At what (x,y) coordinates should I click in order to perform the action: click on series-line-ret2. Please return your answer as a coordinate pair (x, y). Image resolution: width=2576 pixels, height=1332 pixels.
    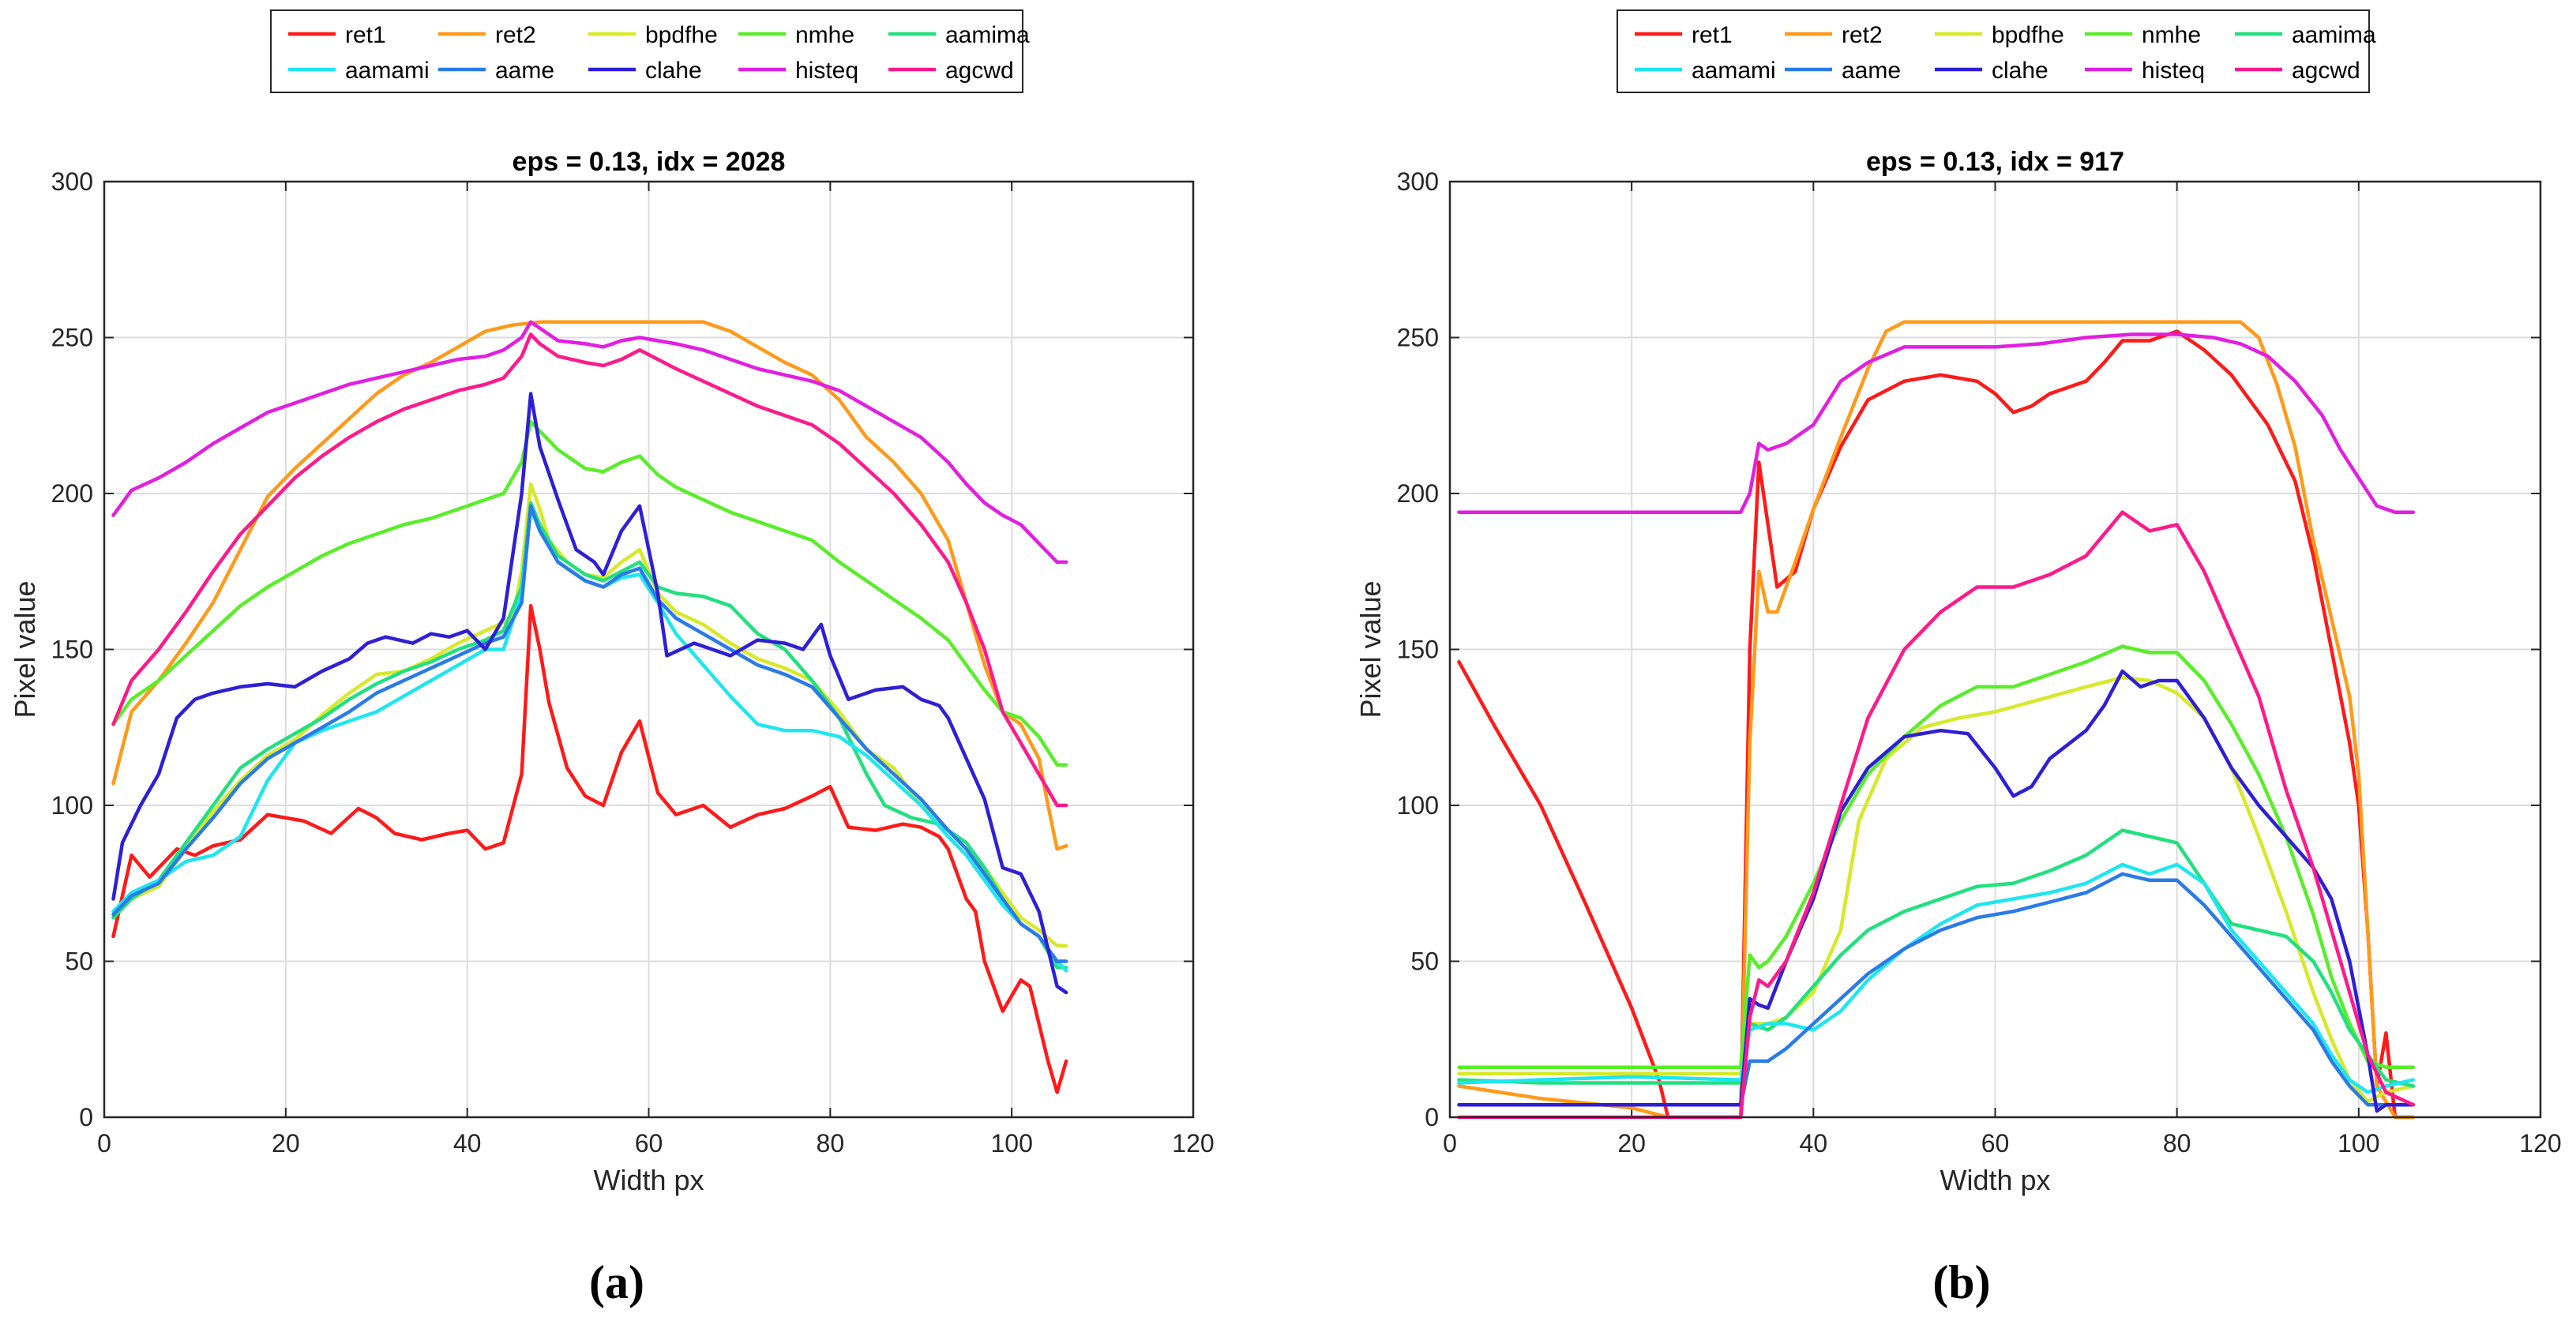
    Looking at the image, I should click on (589, 585).